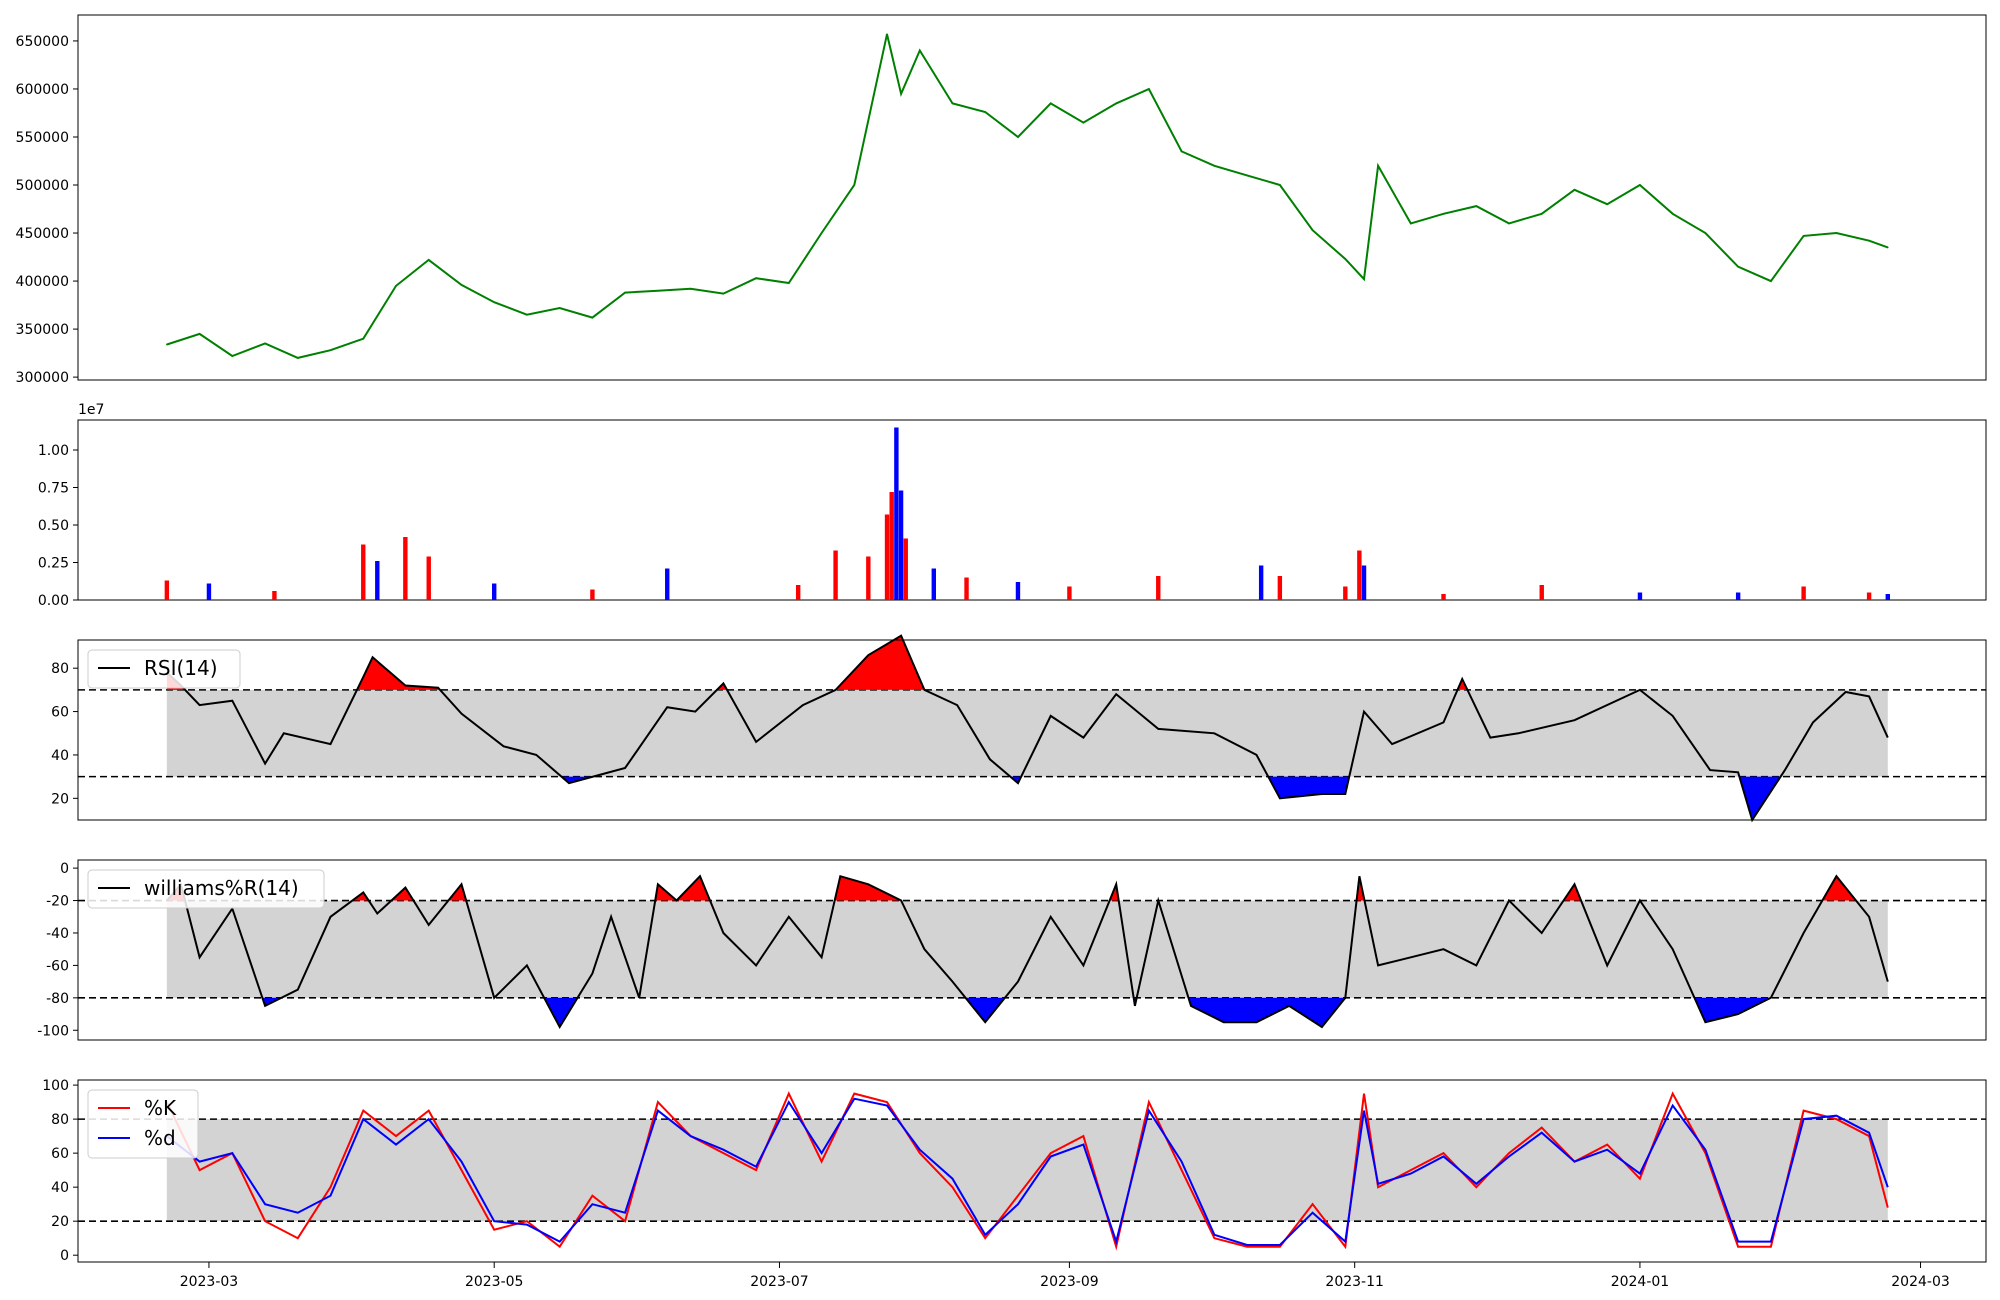  I want to click on y-tick-label: 550000, so click(42, 138).